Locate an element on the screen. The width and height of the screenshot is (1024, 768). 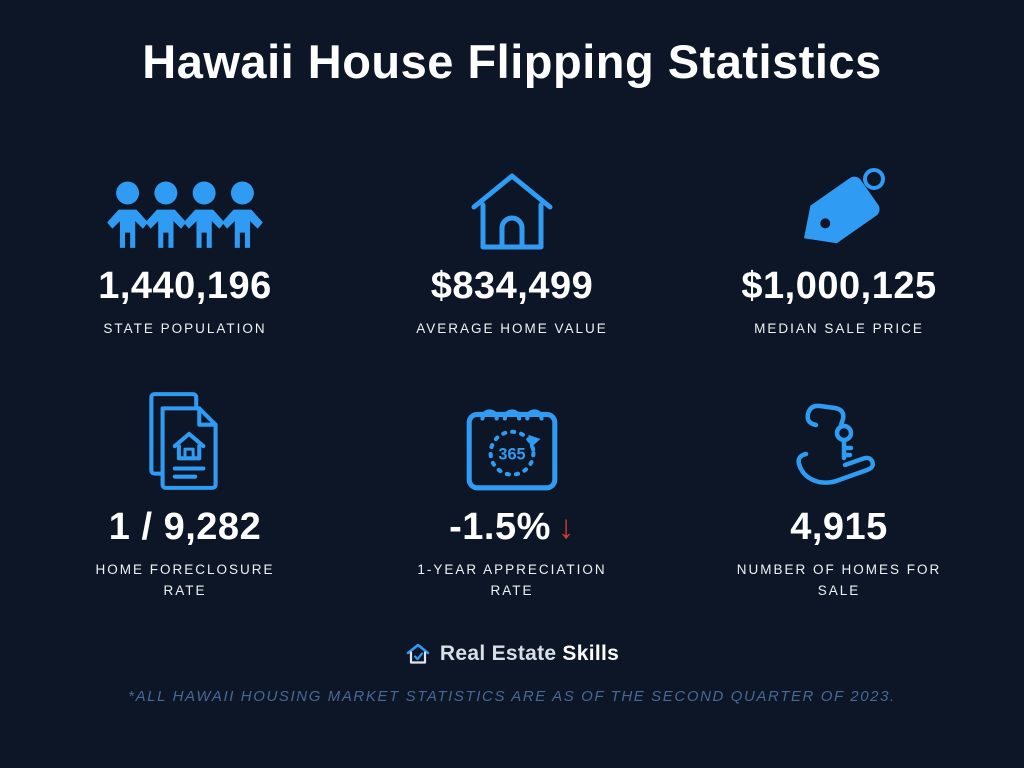
stat-card-homes-for-sale: 4,915 NUMBER OF HOMES FOR SALE is located at coordinates (839, 492).